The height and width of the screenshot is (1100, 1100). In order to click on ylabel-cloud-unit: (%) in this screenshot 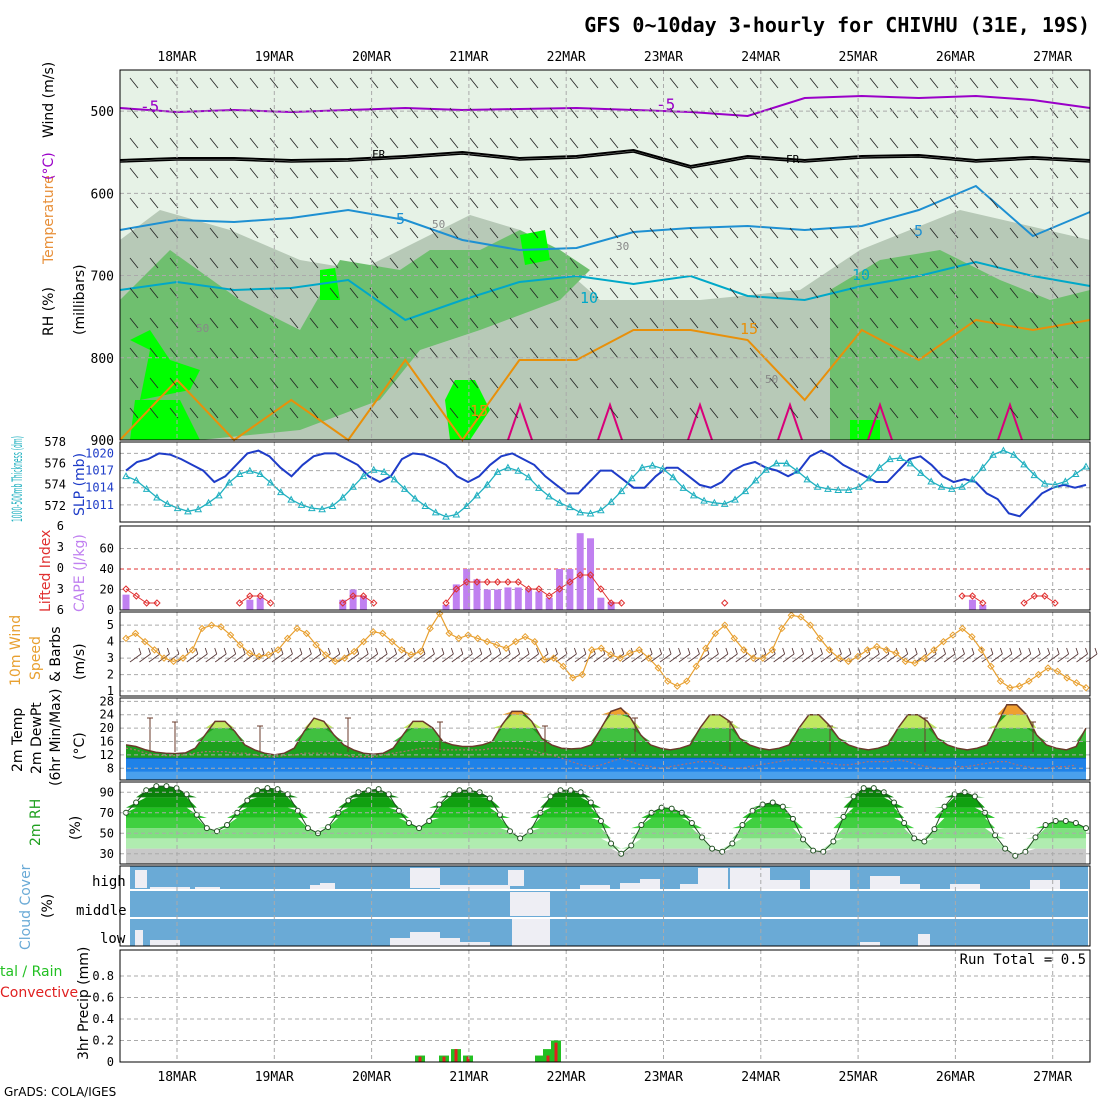, I will do `click(48, 906)`.